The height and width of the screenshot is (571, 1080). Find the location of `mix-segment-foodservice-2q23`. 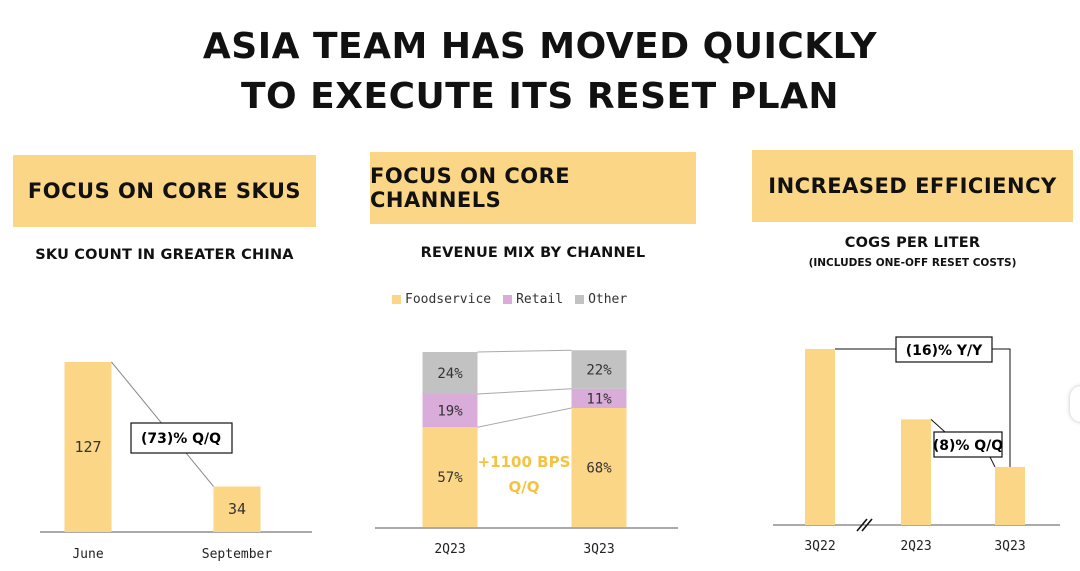

mix-segment-foodservice-2q23 is located at coordinates (450, 477).